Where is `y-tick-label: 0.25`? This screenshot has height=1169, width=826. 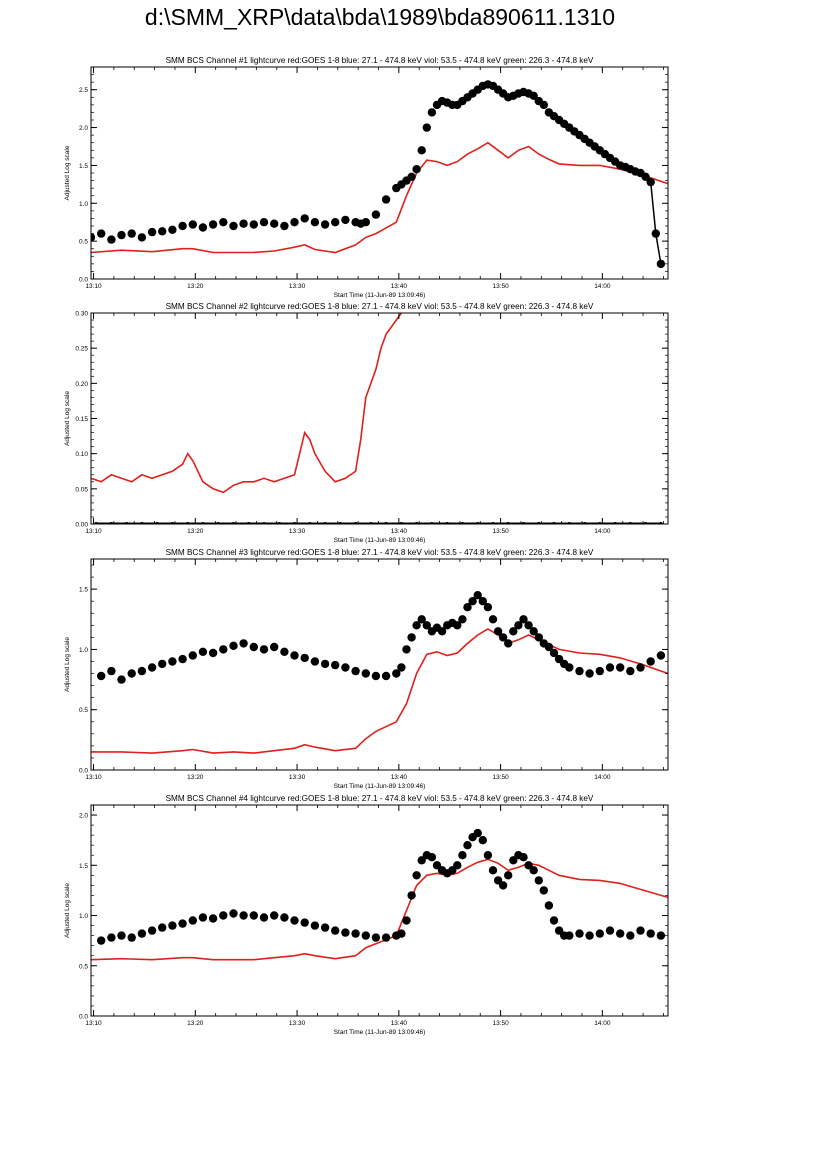 y-tick-label: 0.25 is located at coordinates (81, 349).